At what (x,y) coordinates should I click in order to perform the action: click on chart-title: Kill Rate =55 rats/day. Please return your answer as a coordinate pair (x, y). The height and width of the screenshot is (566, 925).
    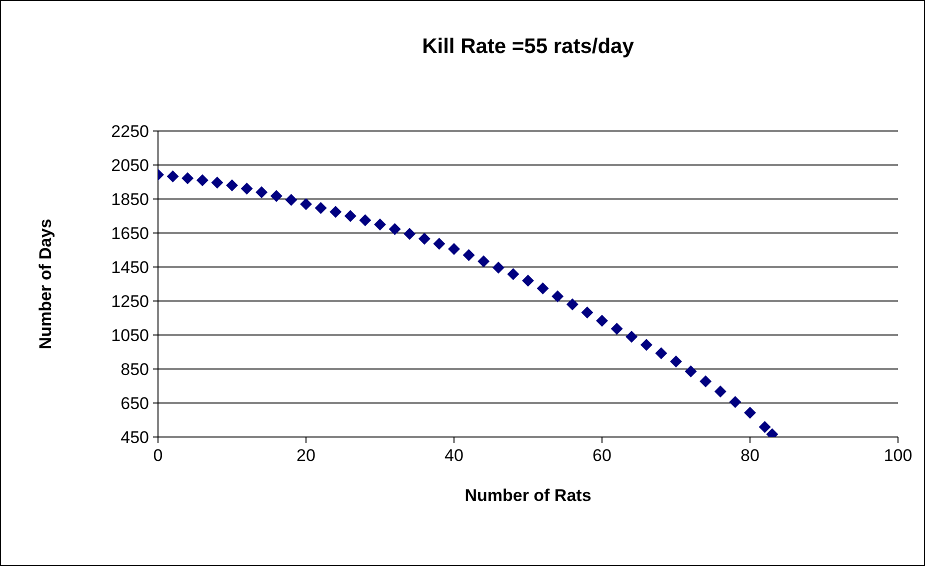
    Looking at the image, I should click on (528, 47).